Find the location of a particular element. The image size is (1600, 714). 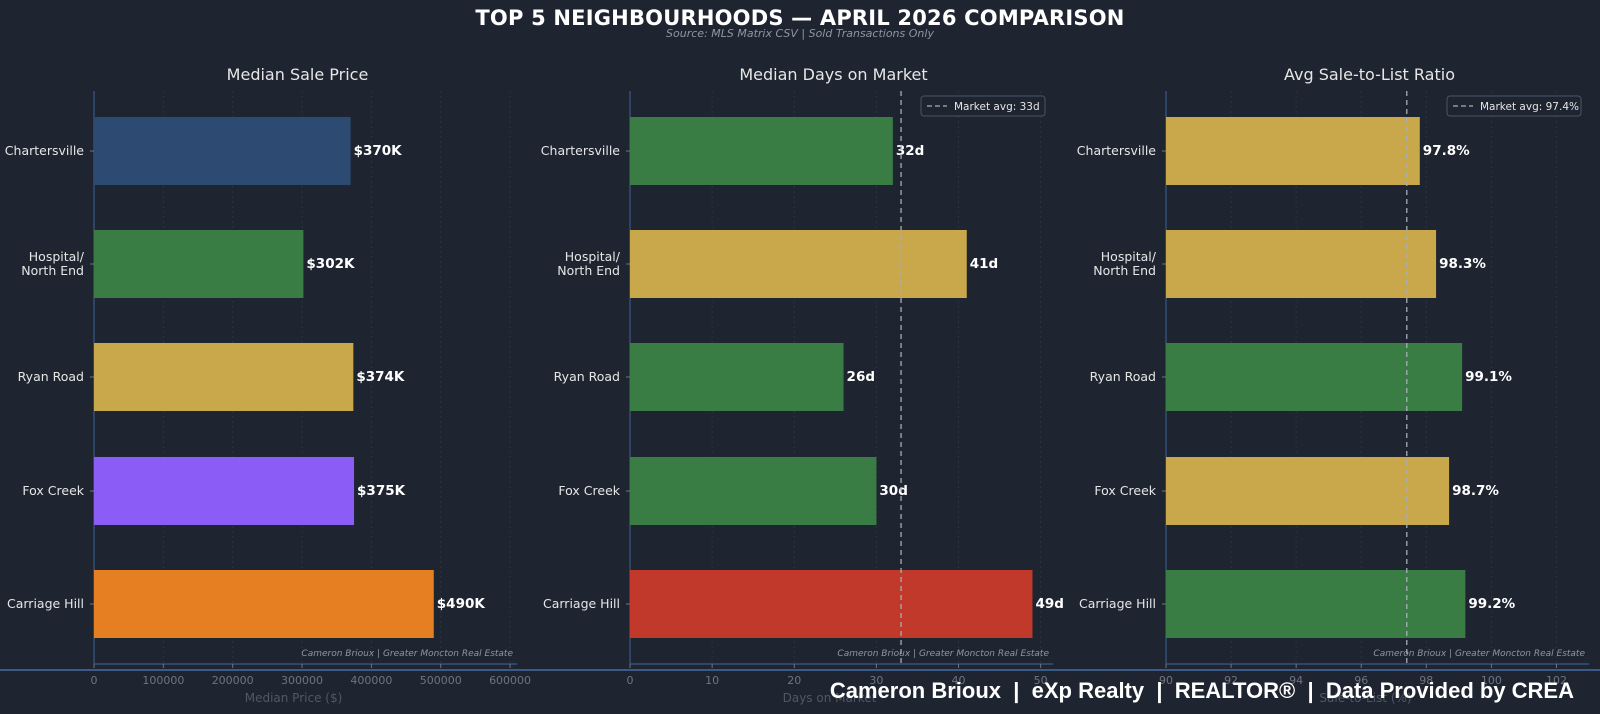

footer-divider is located at coordinates (800, 670).